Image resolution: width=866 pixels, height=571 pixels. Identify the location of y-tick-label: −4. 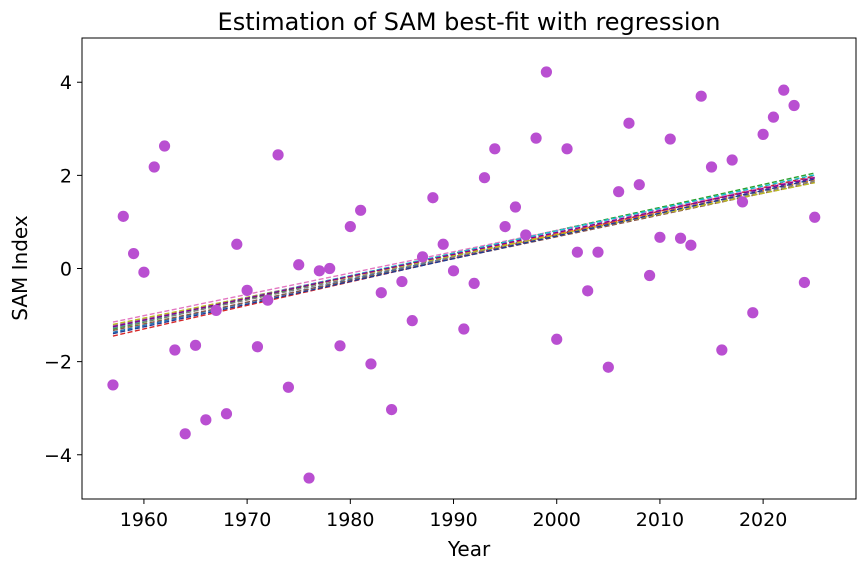
(58, 456).